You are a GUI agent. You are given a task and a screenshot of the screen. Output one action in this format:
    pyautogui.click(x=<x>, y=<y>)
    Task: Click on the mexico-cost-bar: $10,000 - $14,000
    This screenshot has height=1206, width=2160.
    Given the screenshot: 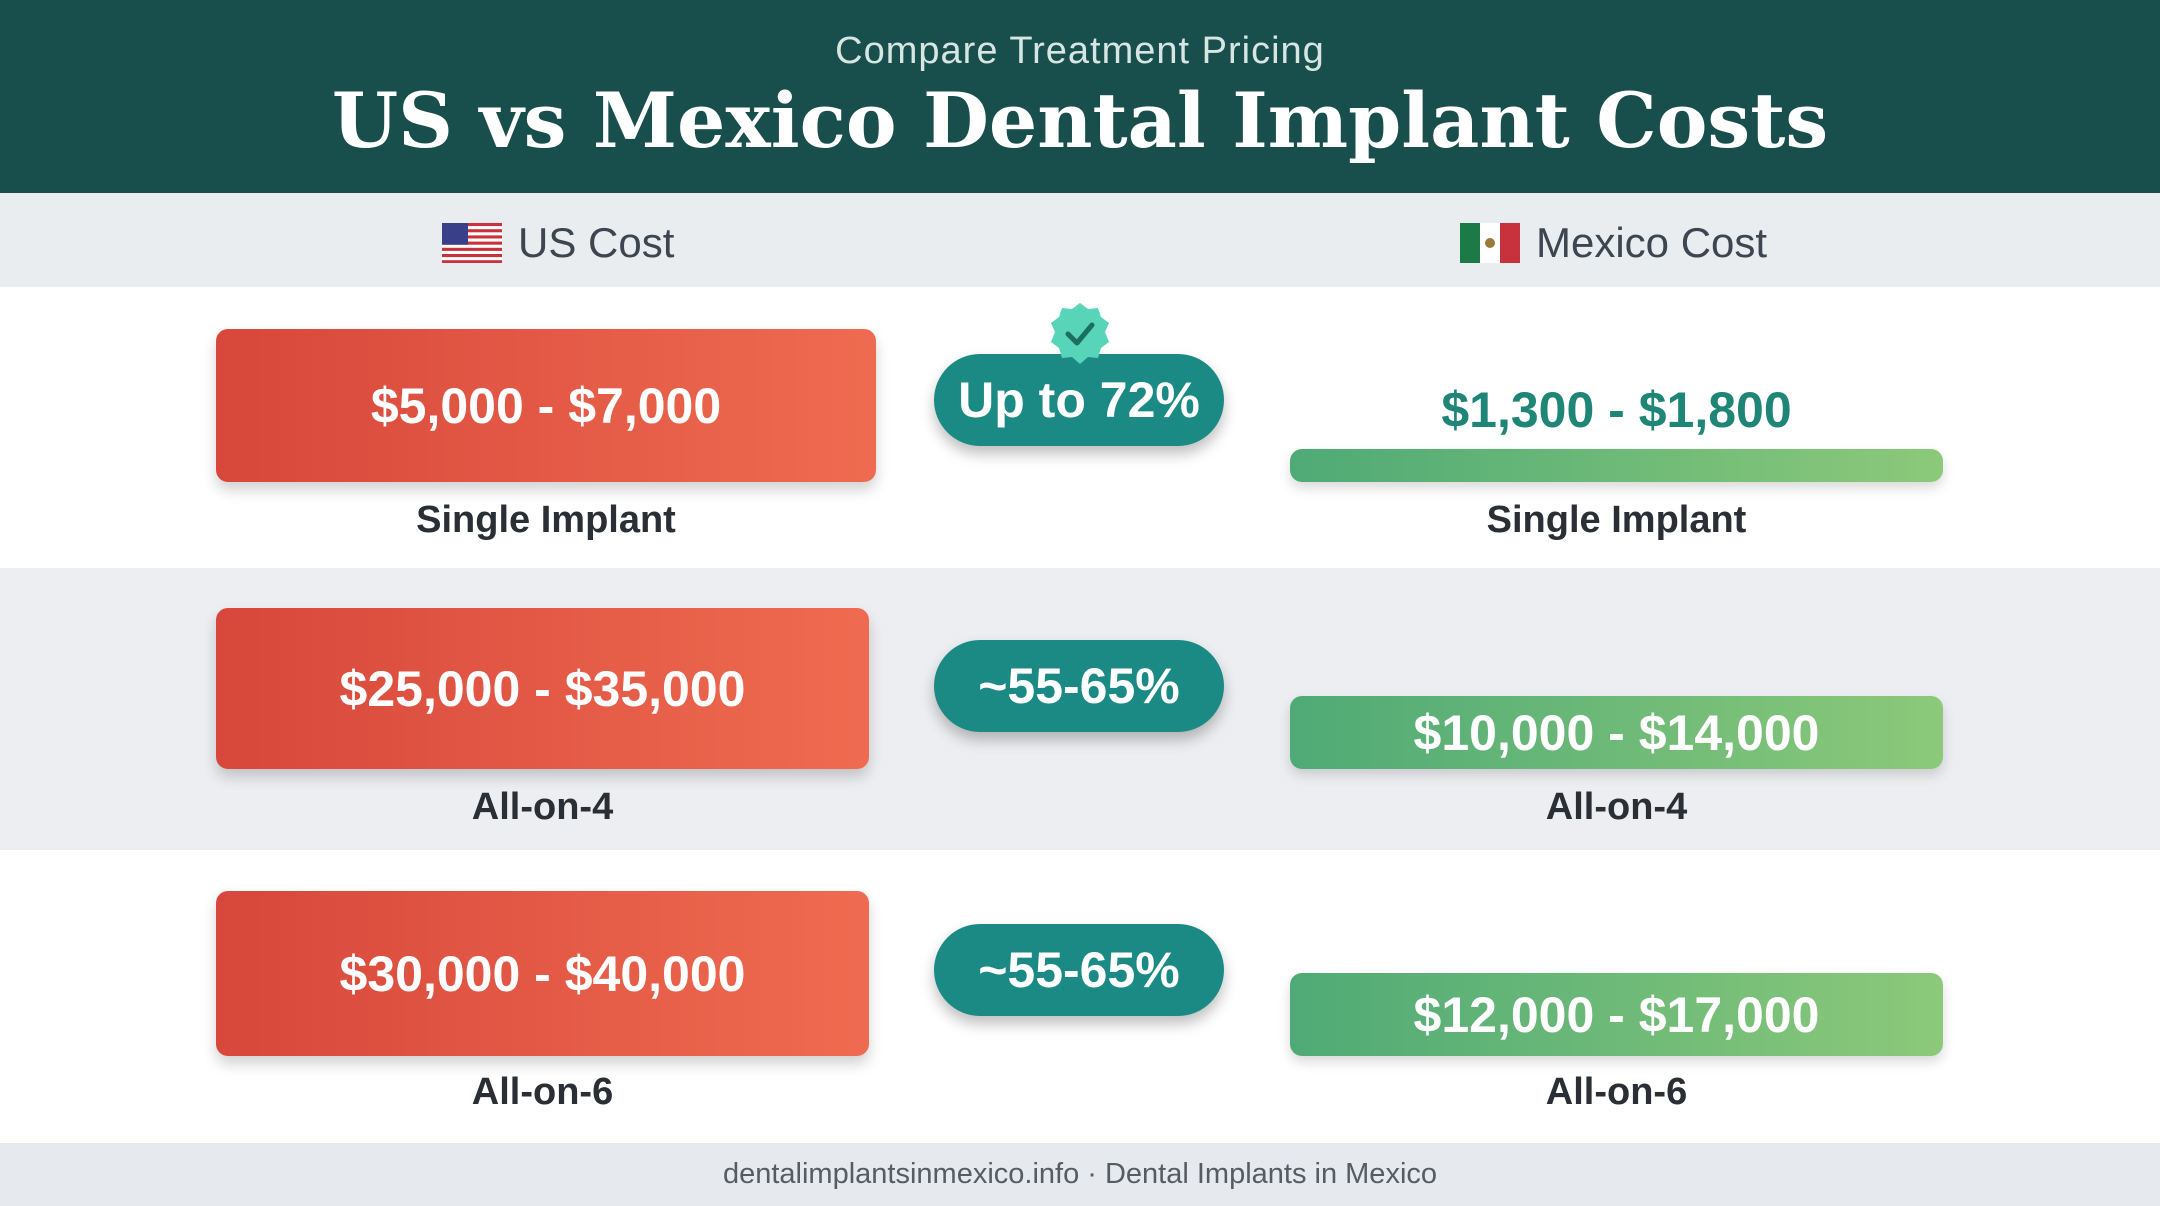 What is the action you would take?
    pyautogui.click(x=1616, y=732)
    